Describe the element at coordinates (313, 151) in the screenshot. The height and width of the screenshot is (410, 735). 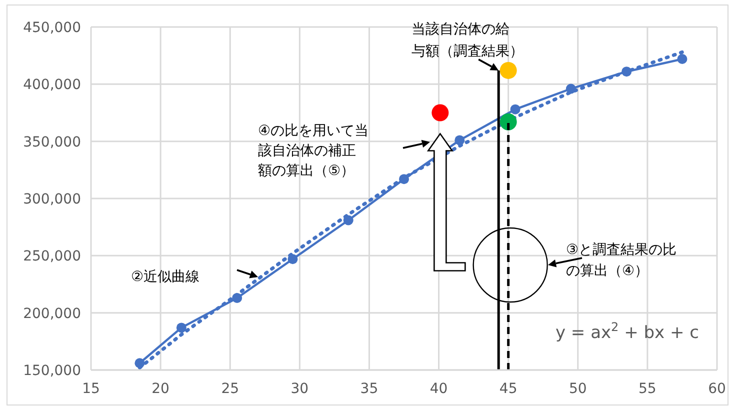
I see `annotation: ④の比を用いて当該自治体の補正額の算出（⑤）` at that location.